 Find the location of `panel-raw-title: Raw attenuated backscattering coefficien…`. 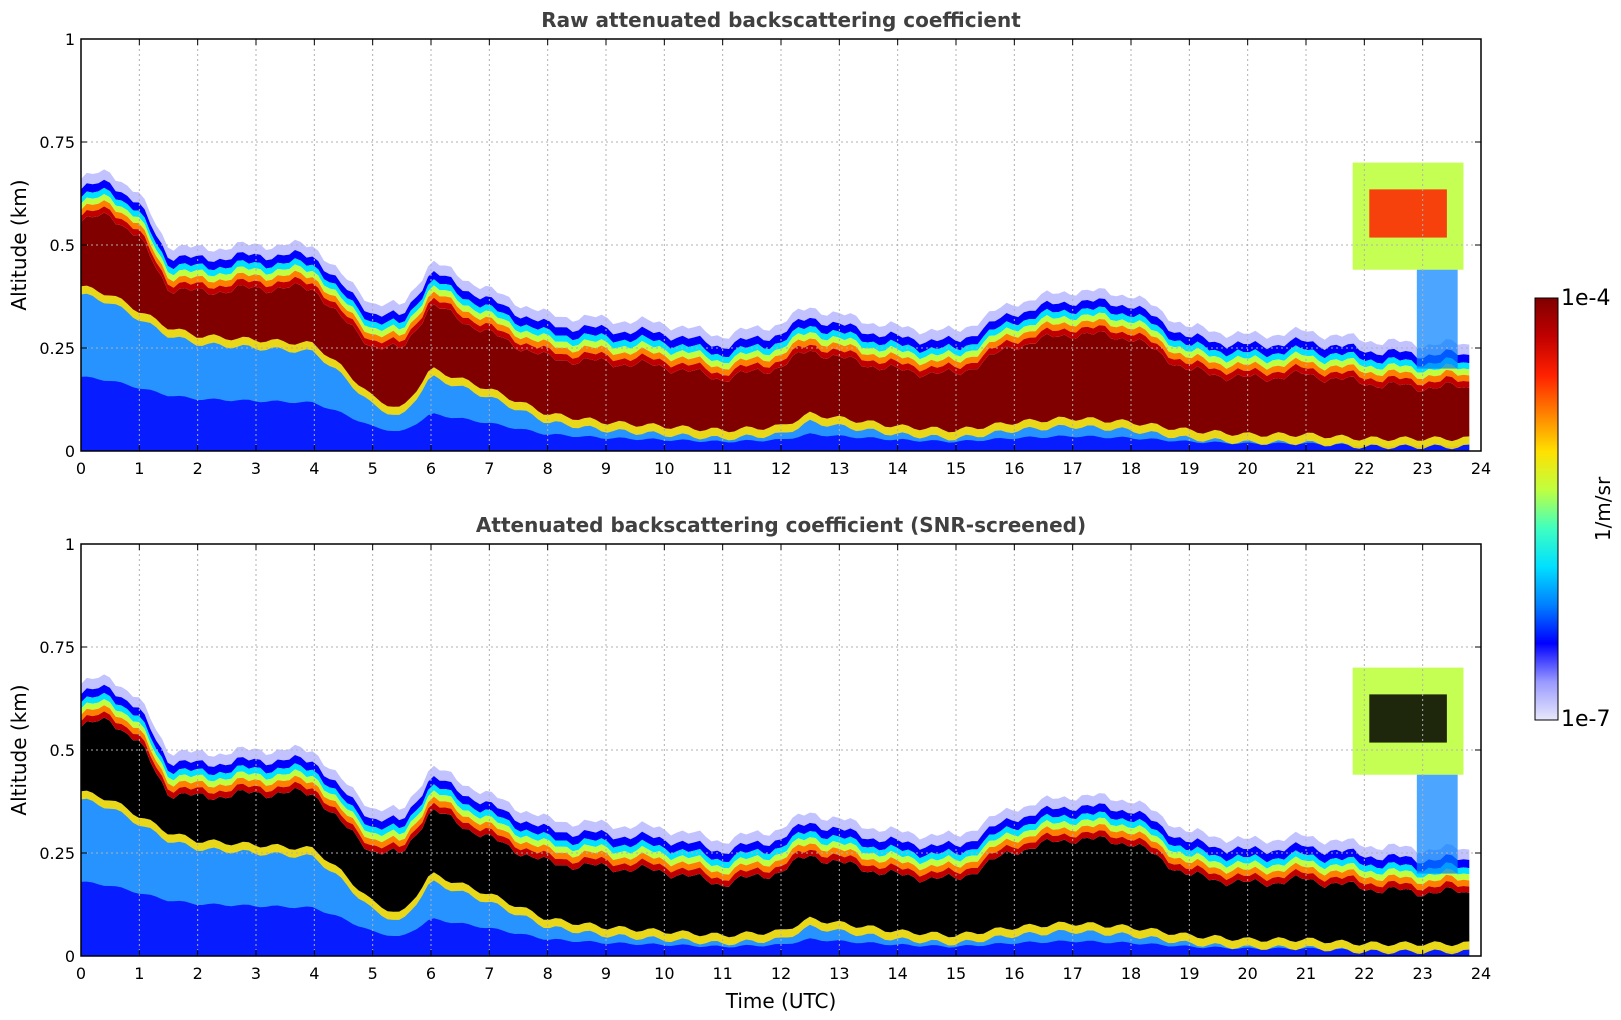

panel-raw-title: Raw attenuated backscattering coefficien… is located at coordinates (781, 20).